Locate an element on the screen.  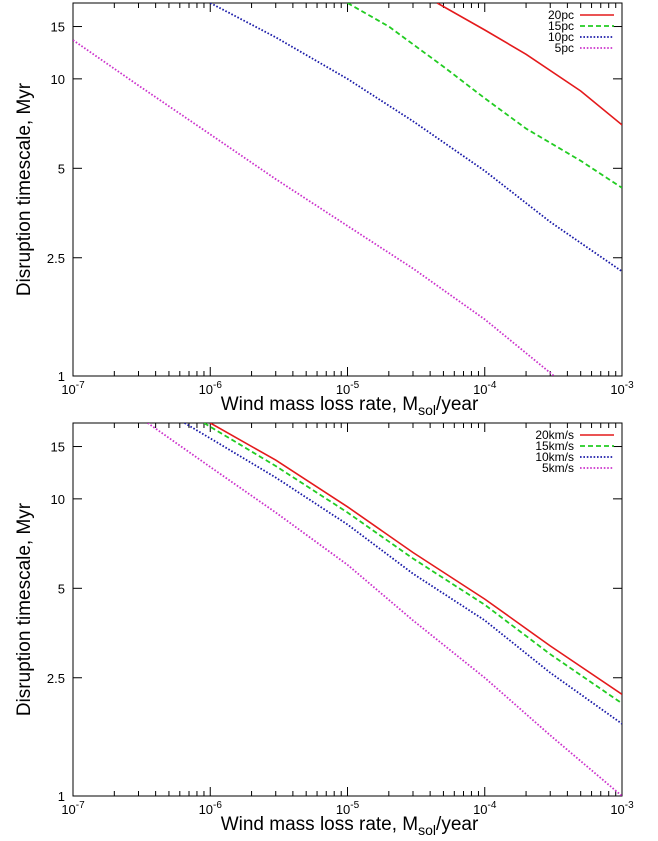
legend-label: 20pc is located at coordinates (561, 15).